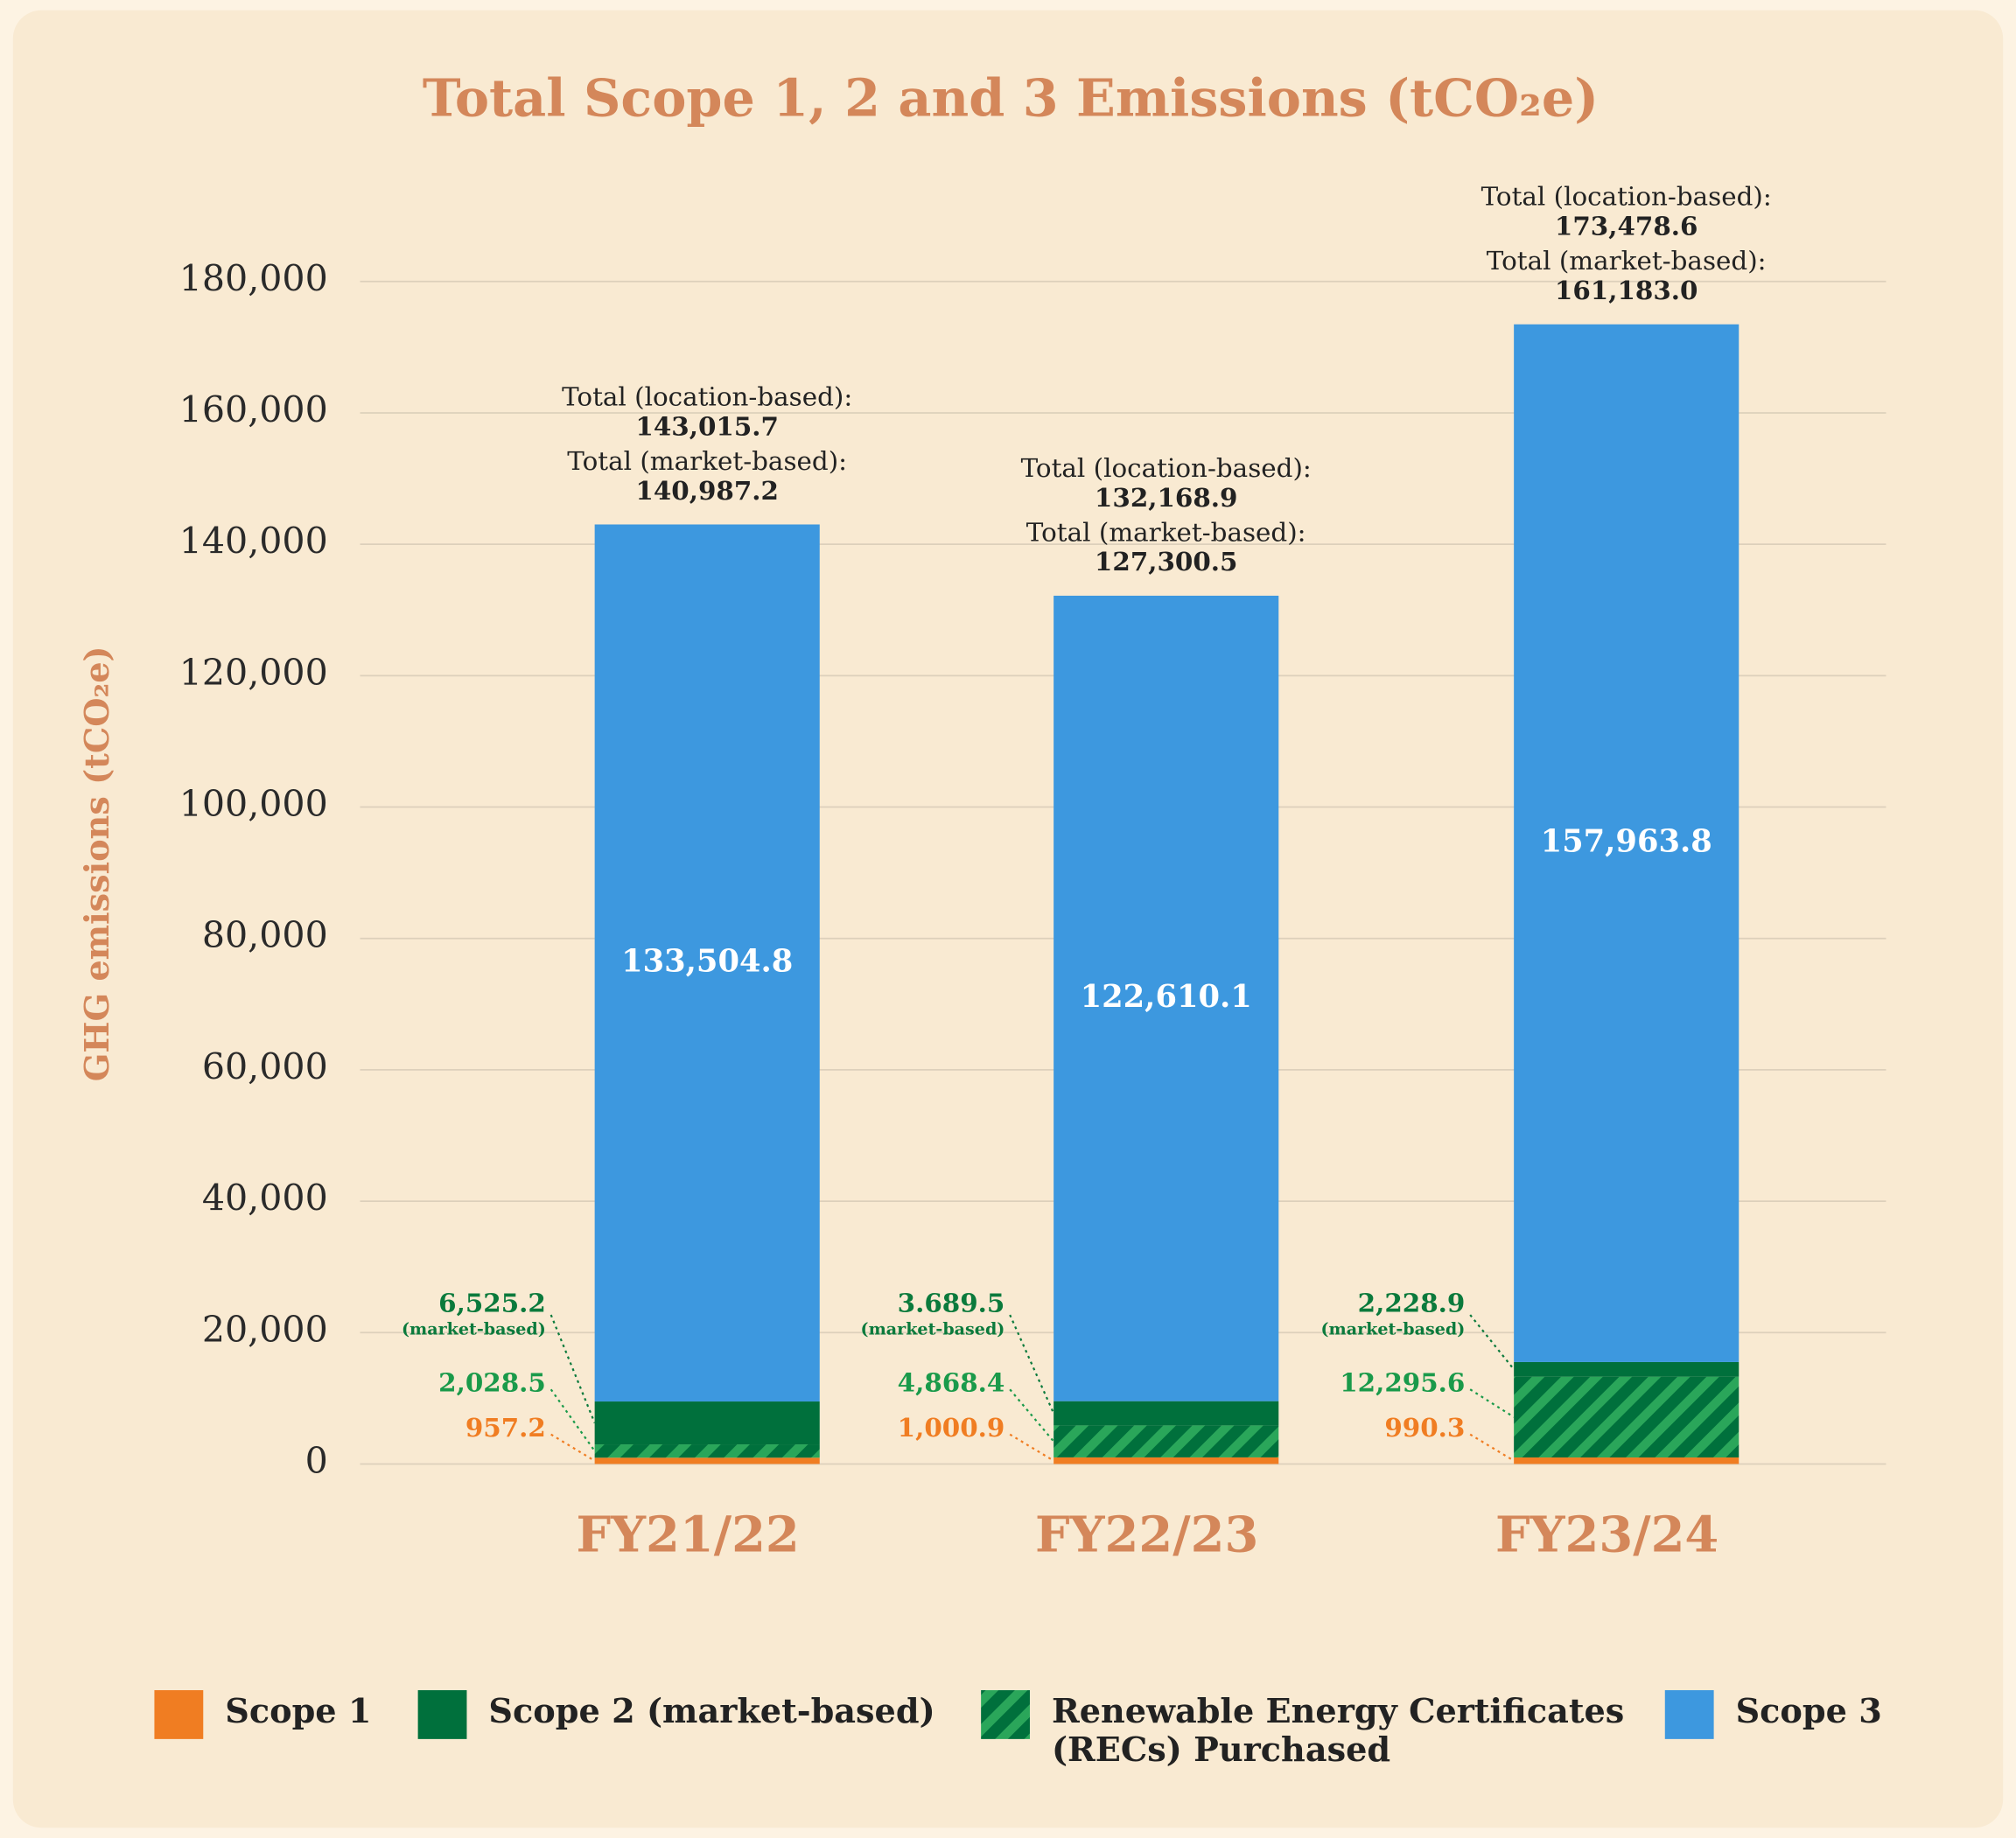 The image size is (2016, 1838). Describe the element at coordinates (1146, 1534) in the screenshot. I see `x-tick-label: FY22/23` at that location.